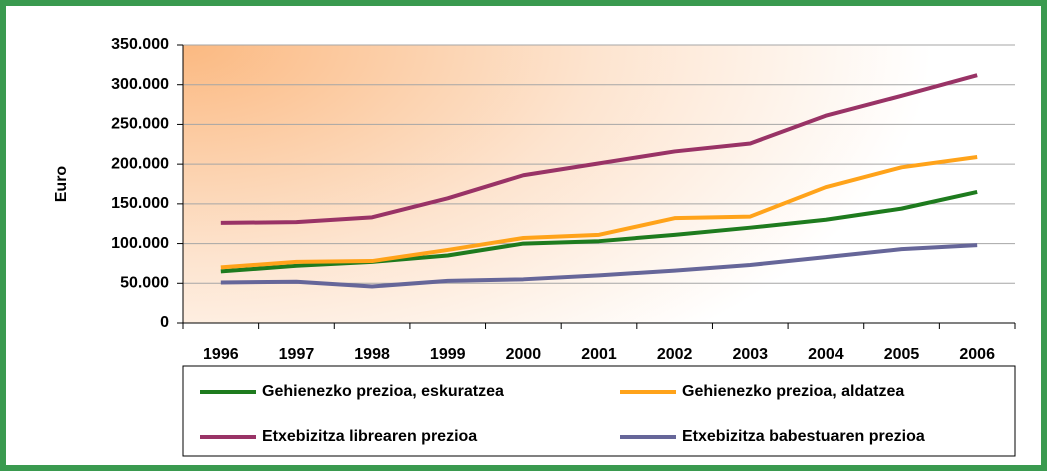  What do you see at coordinates (221, 354) in the screenshot?
I see `x-tick-label: 1996` at bounding box center [221, 354].